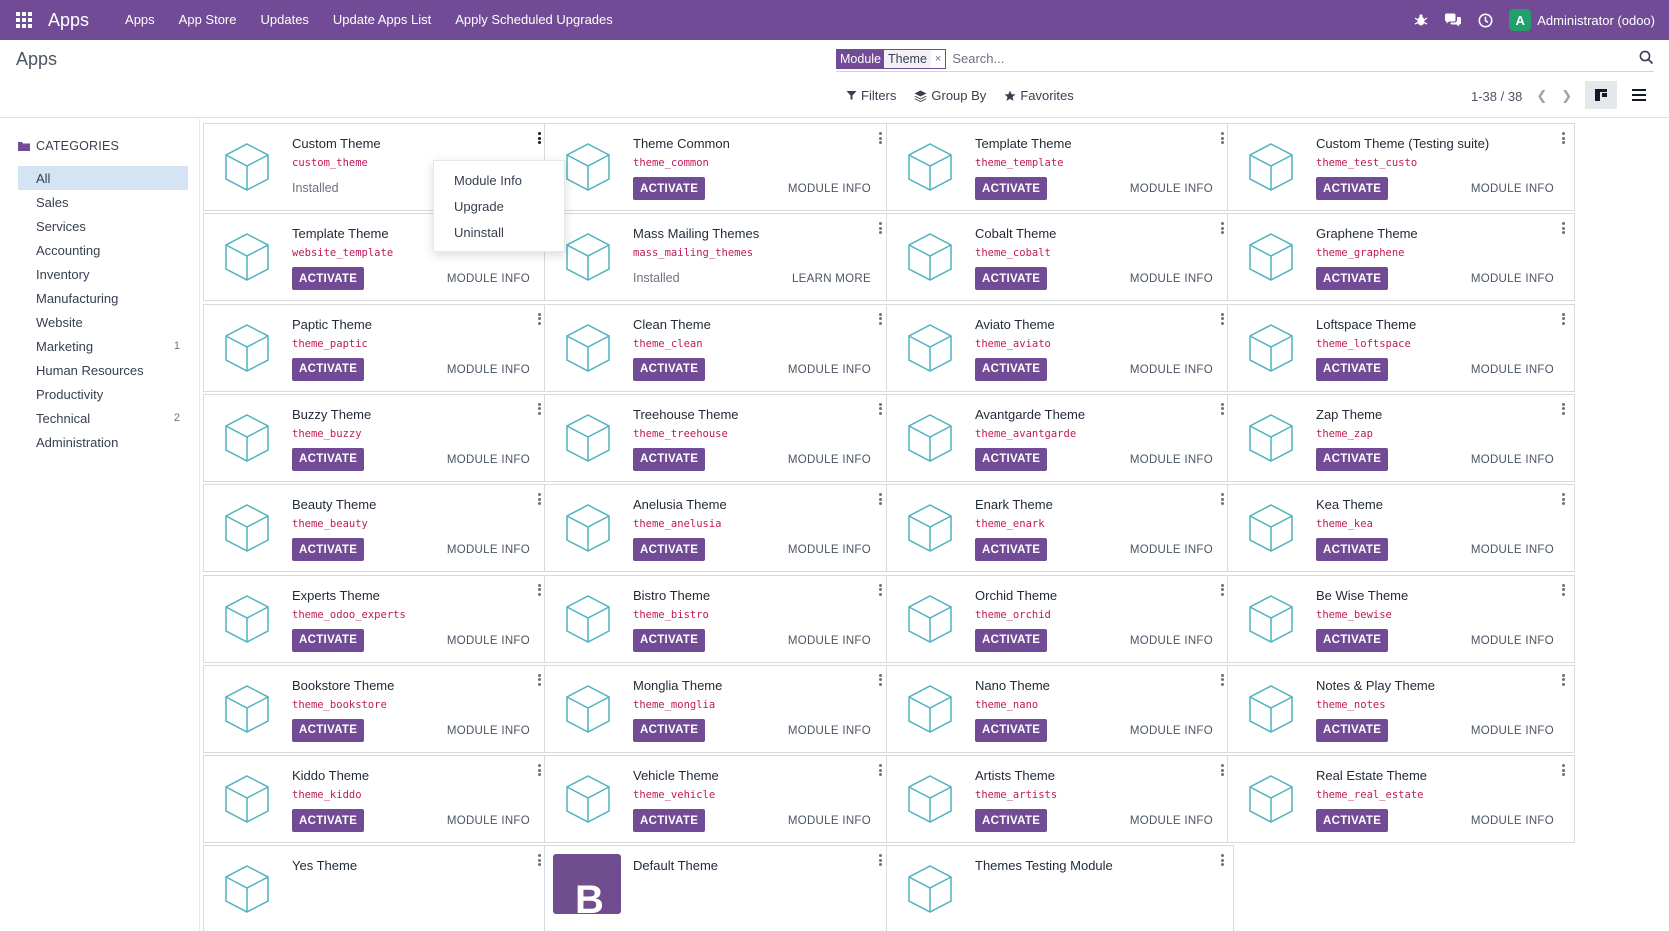 Image resolution: width=1669 pixels, height=931 pixels. Describe the element at coordinates (1401, 528) in the screenshot. I see `module-card: Kea Theme theme_kea ACTIVATE MODULE INFO` at that location.